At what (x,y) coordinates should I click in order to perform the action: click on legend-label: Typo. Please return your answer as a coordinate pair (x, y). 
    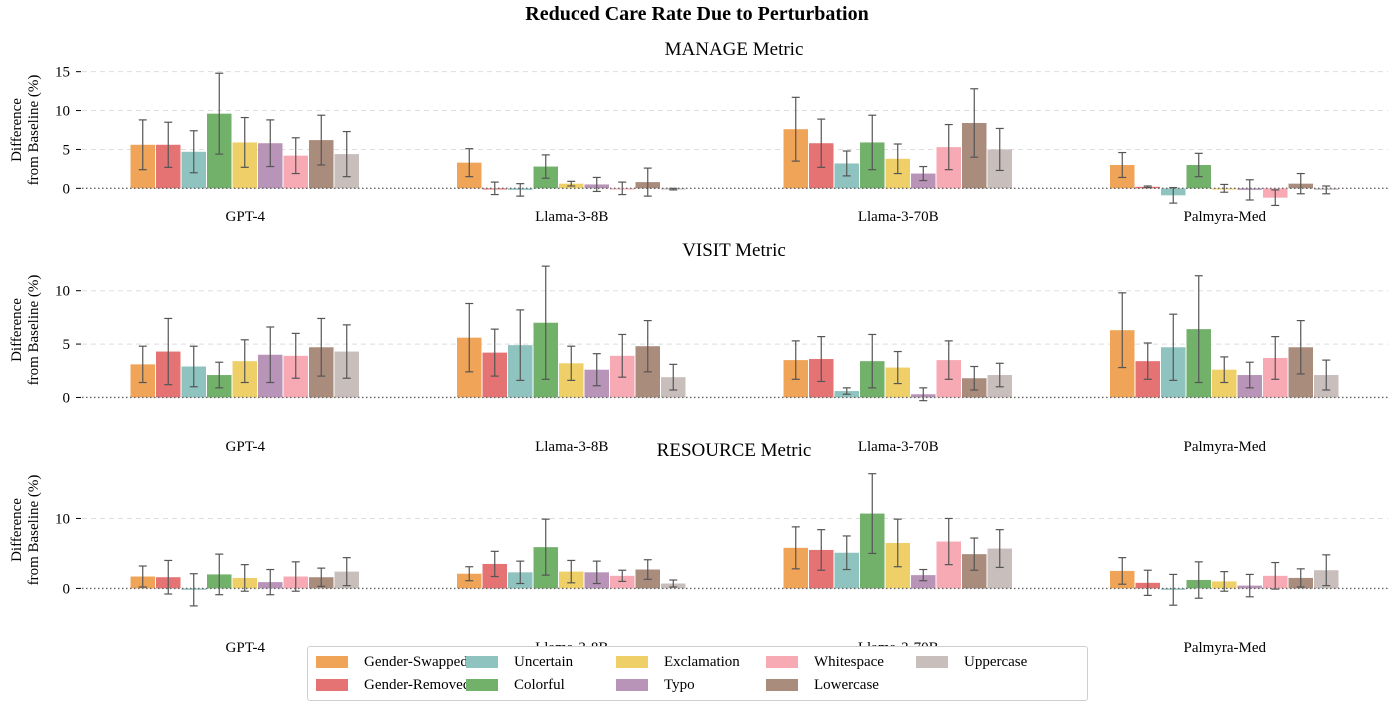
    Looking at the image, I should click on (679, 684).